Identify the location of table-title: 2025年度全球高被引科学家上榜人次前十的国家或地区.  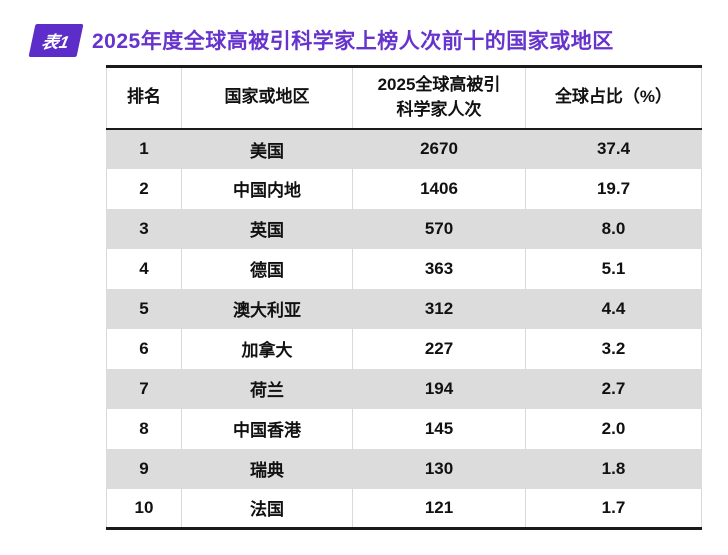
(353, 41).